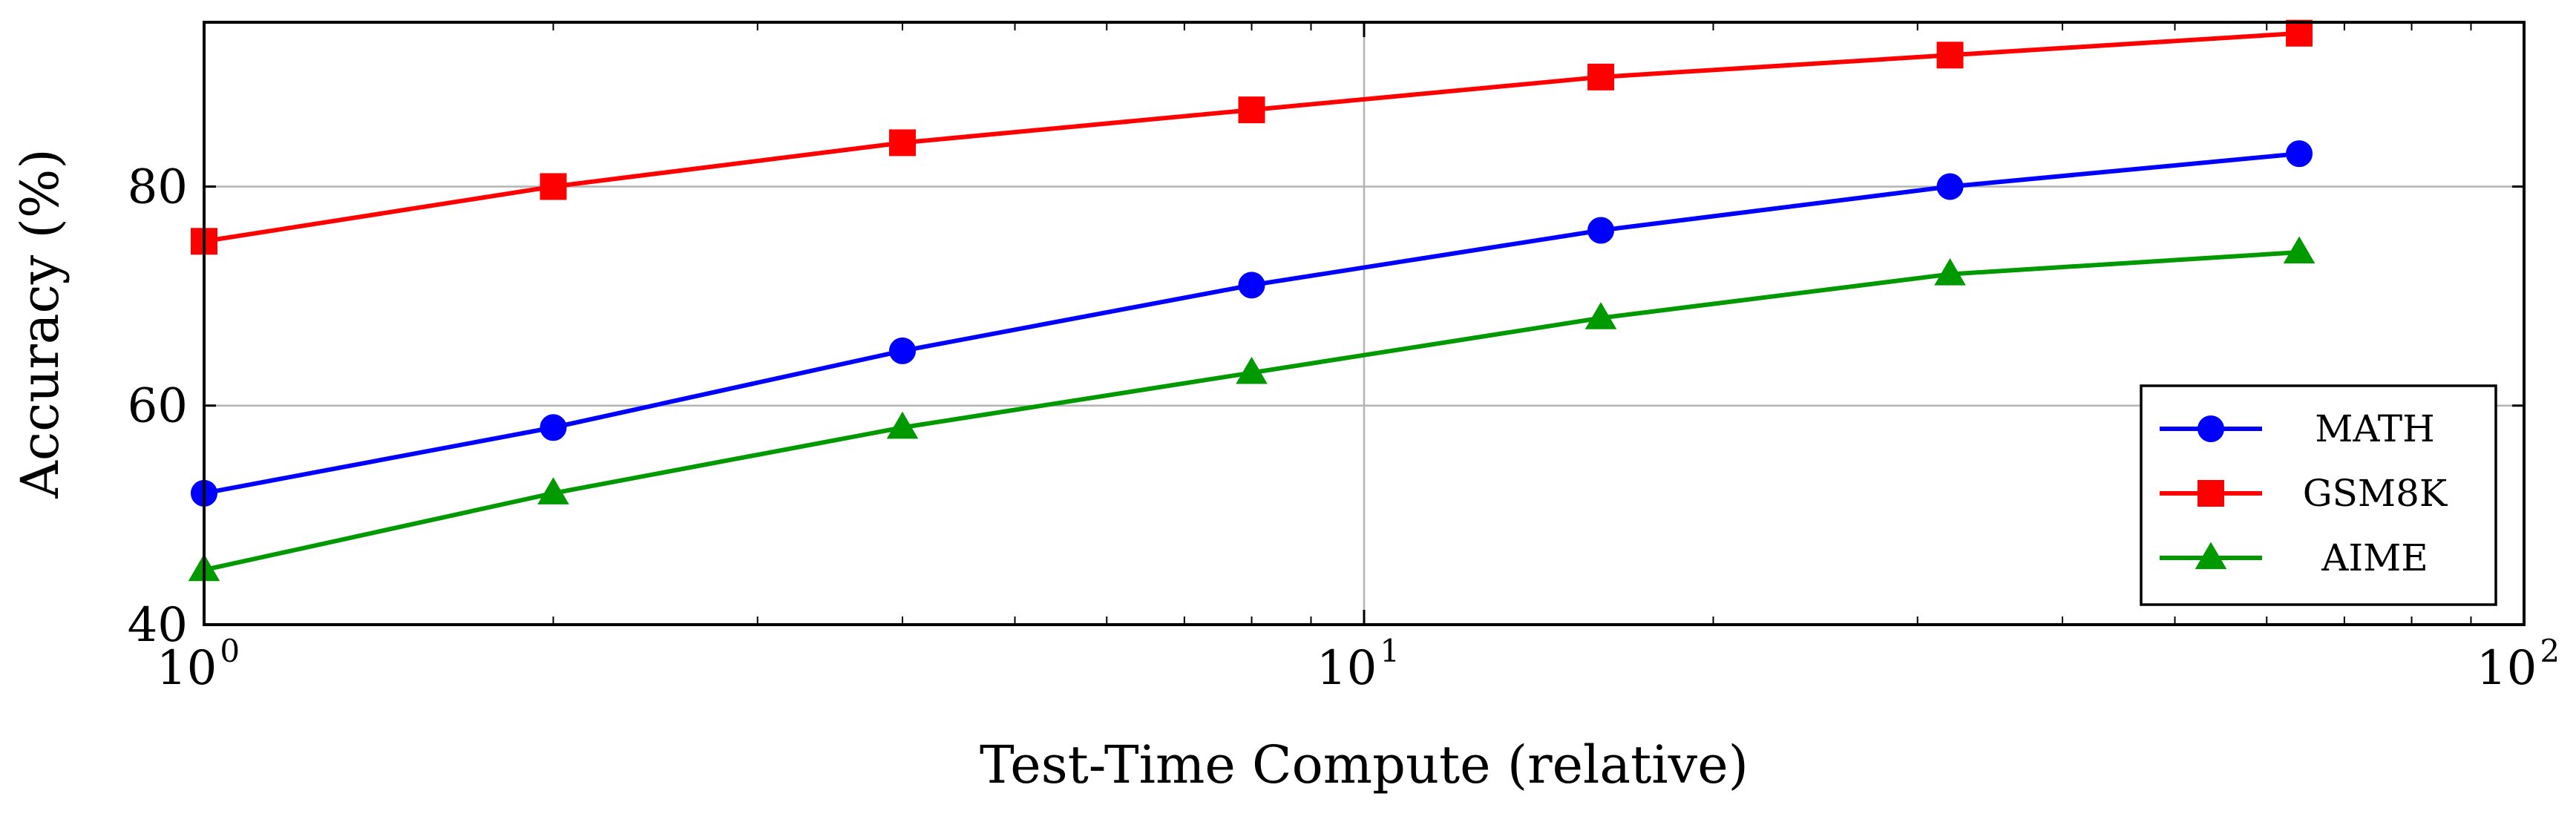 This screenshot has height=822, width=2576. Describe the element at coordinates (230, 651) in the screenshot. I see `x-tick-exponent: 0` at that location.